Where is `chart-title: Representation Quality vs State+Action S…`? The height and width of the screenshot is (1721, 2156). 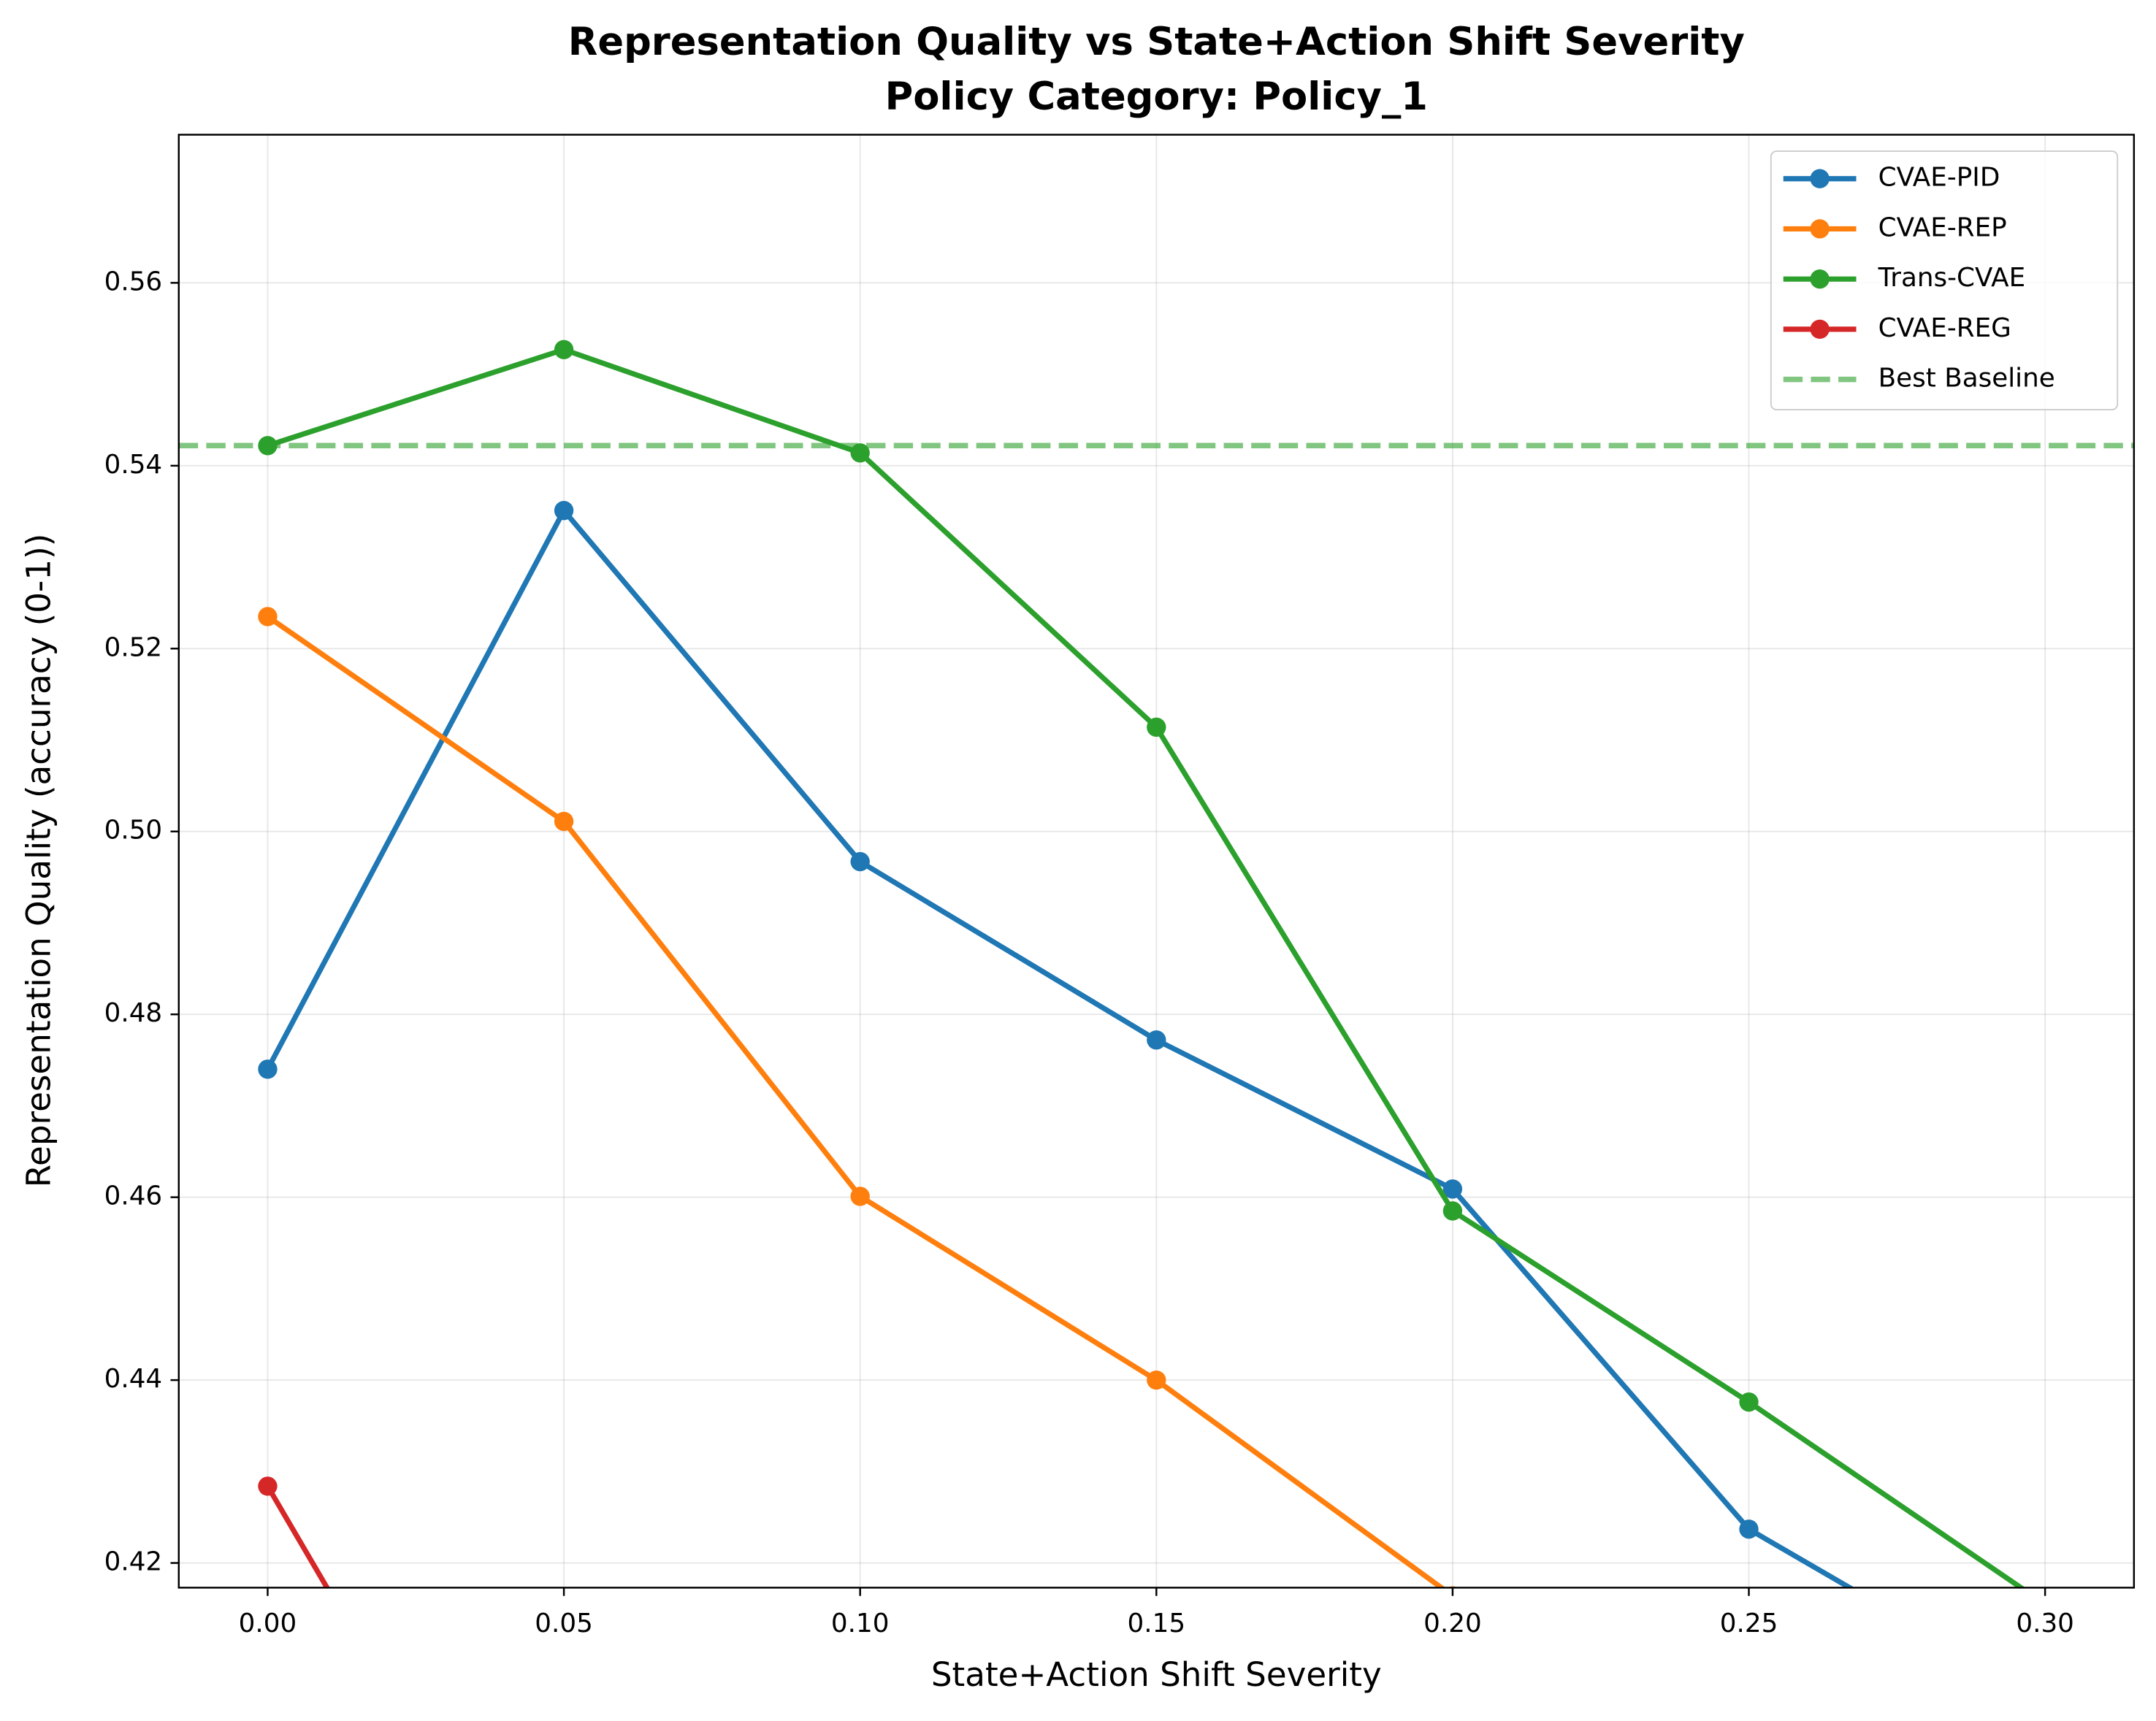
chart-title: Representation Quality vs State+Action S… is located at coordinates (1156, 42).